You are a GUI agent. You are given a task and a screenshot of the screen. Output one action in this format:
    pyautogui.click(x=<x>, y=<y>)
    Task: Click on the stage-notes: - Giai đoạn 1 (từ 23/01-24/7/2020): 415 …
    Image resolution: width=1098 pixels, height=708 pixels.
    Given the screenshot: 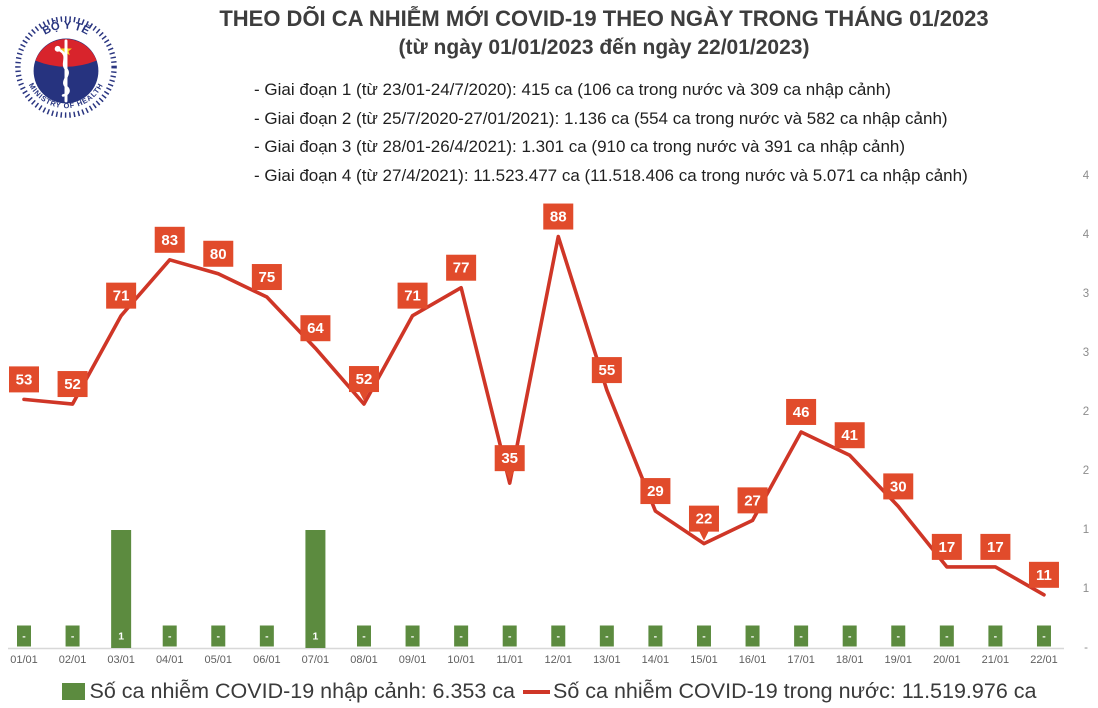 What is the action you would take?
    pyautogui.click(x=611, y=133)
    